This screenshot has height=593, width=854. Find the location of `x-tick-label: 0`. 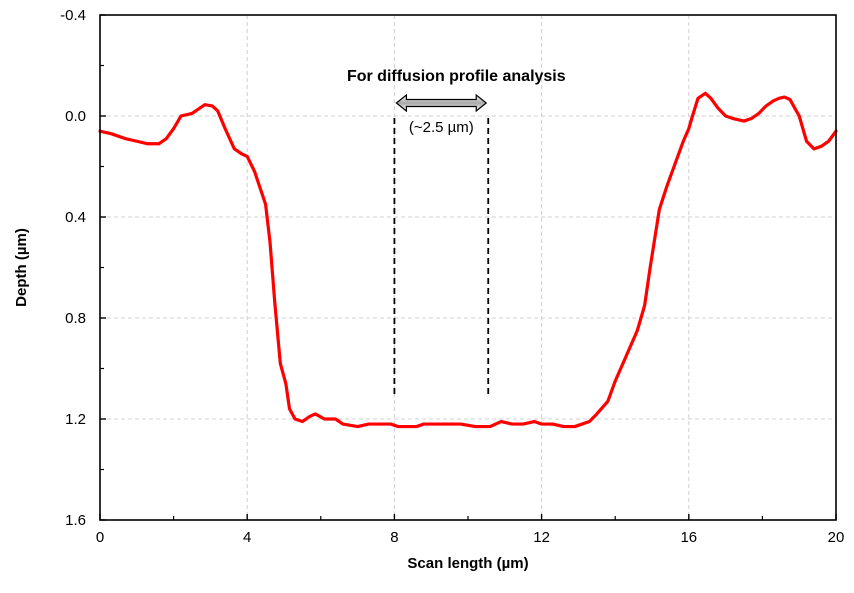

x-tick-label: 0 is located at coordinates (100, 537).